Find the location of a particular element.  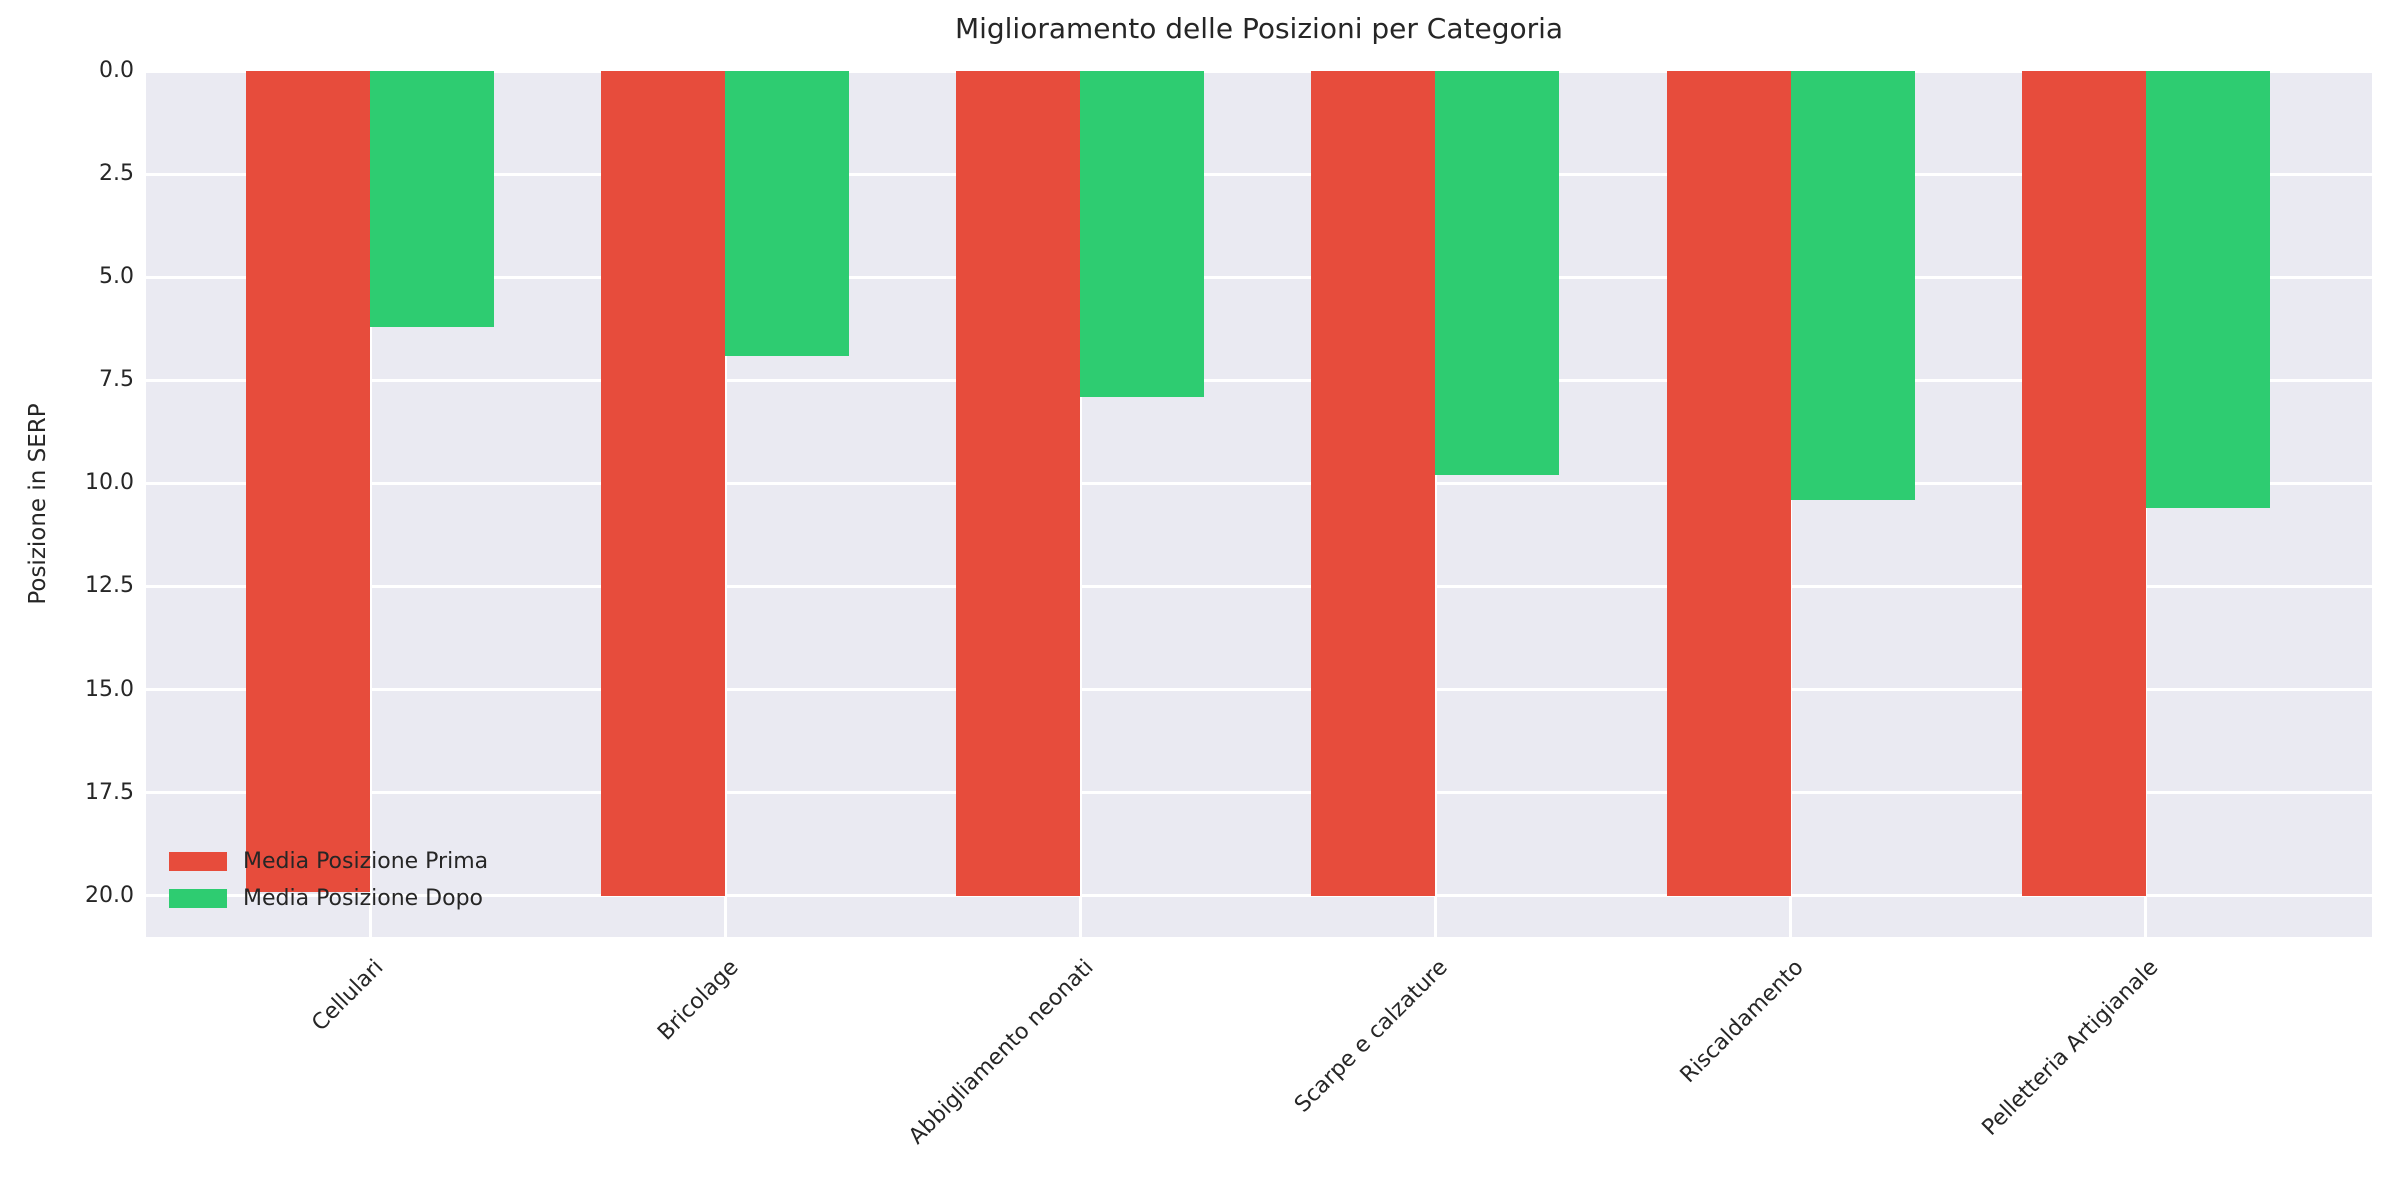

gridline-y-12.5 is located at coordinates (1259, 586).